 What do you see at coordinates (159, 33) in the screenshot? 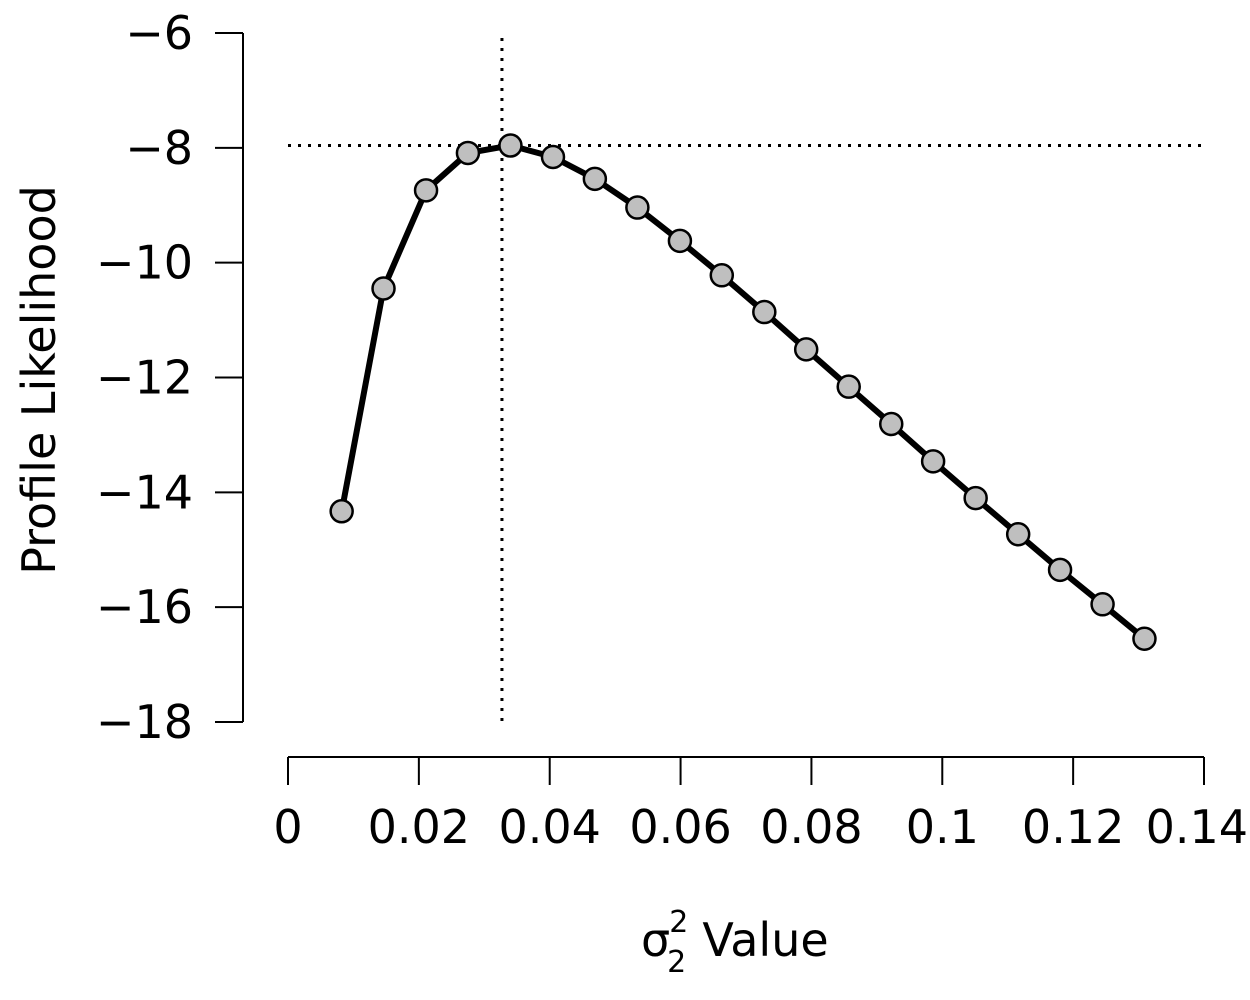
I see `y-tick-label: −6` at bounding box center [159, 33].